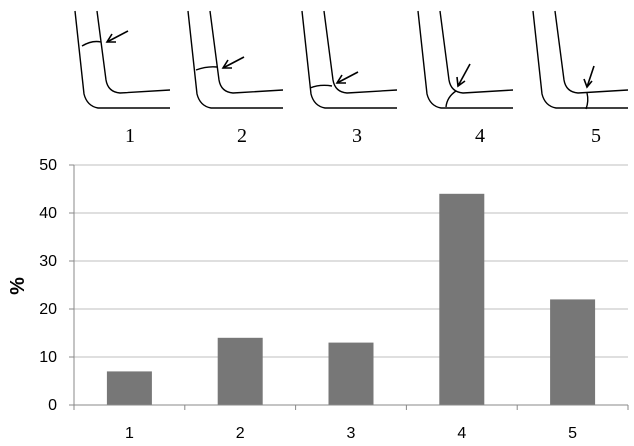 The width and height of the screenshot is (634, 446). Describe the element at coordinates (351, 433) in the screenshot. I see `x-tick-label: 3` at that location.